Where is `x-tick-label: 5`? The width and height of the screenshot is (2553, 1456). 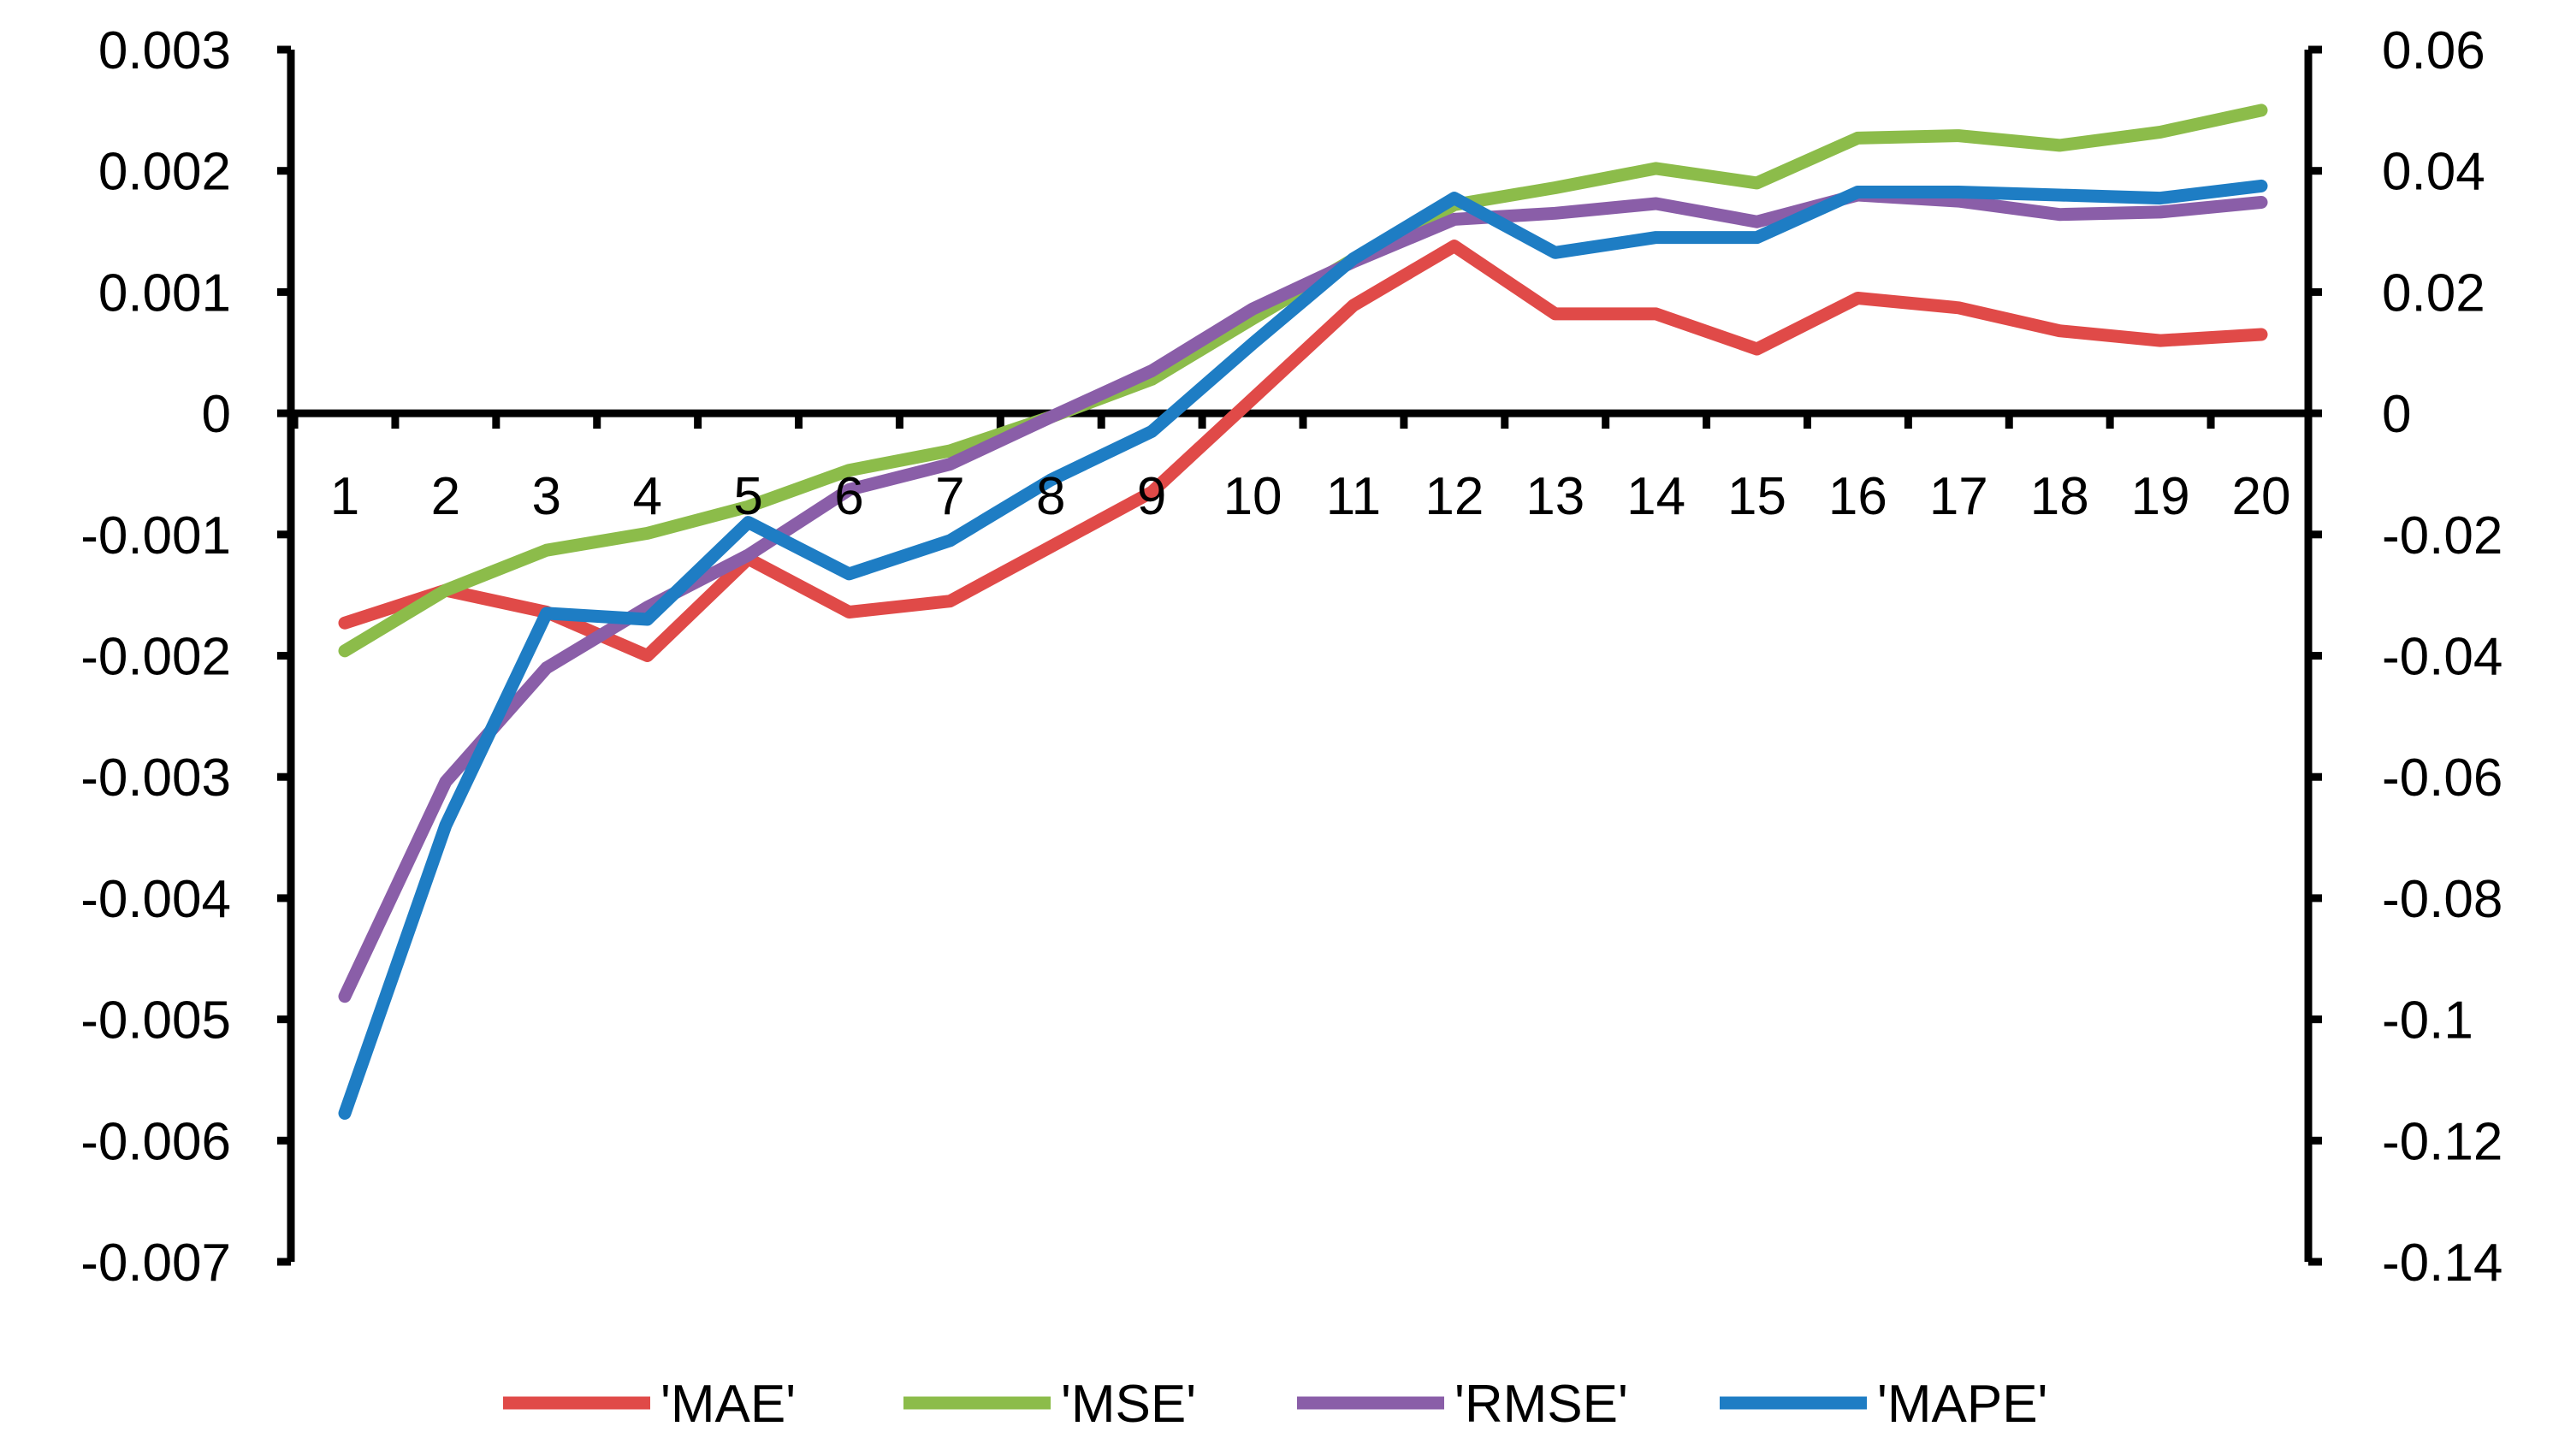
x-tick-label: 5 is located at coordinates (747, 497).